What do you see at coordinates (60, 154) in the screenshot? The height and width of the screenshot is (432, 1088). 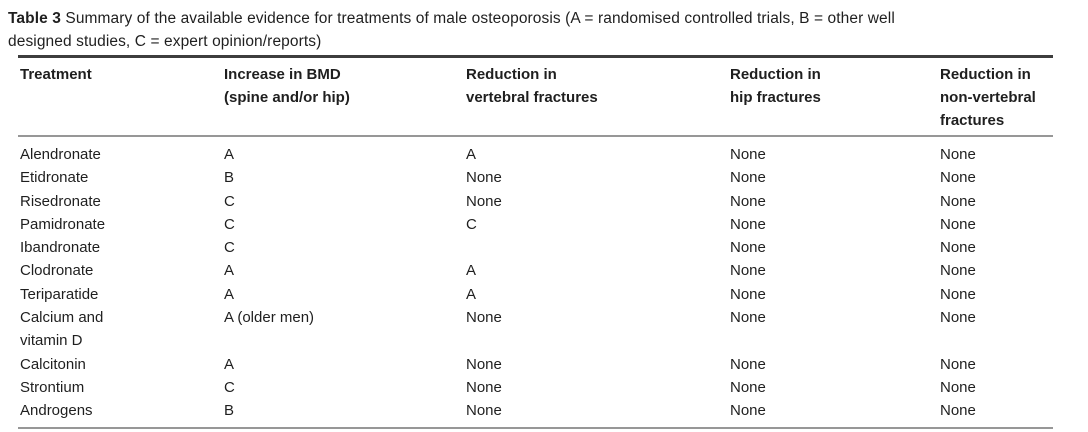 I see `treatment-cell: Alendronate` at bounding box center [60, 154].